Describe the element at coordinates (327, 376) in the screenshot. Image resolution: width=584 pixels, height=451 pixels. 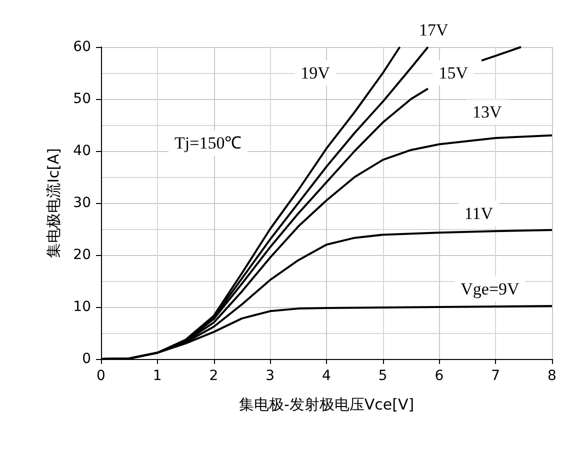
I see `x-tick-label: 4` at that location.